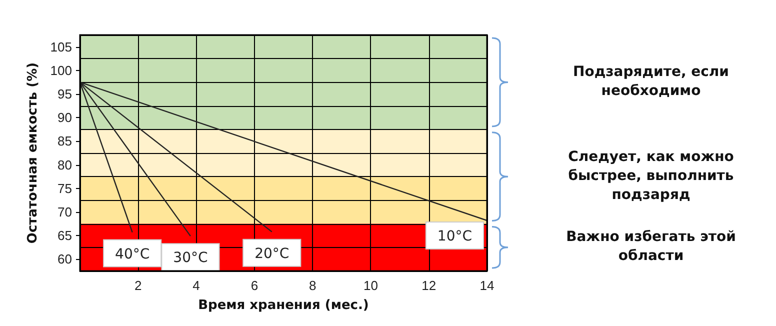  Describe the element at coordinates (487, 285) in the screenshot. I see `x-tick-label: 14` at that location.